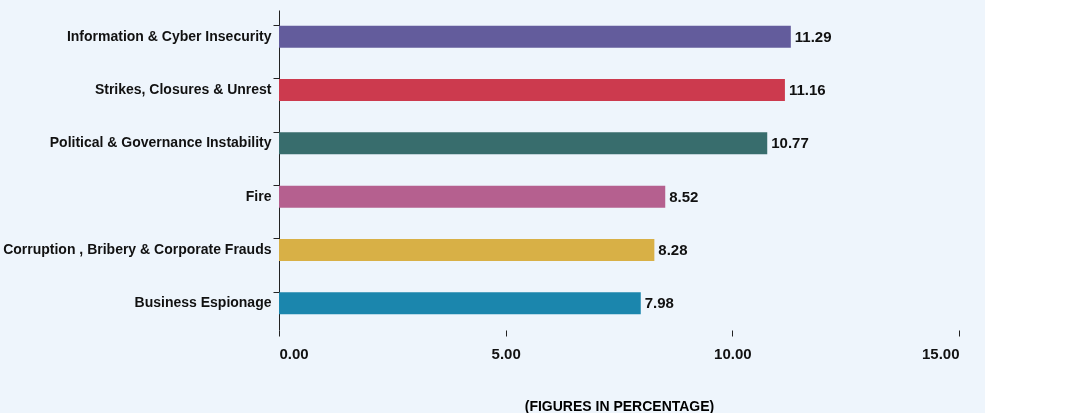  Describe the element at coordinates (659, 303) in the screenshot. I see `data-label: 7.98` at that location.